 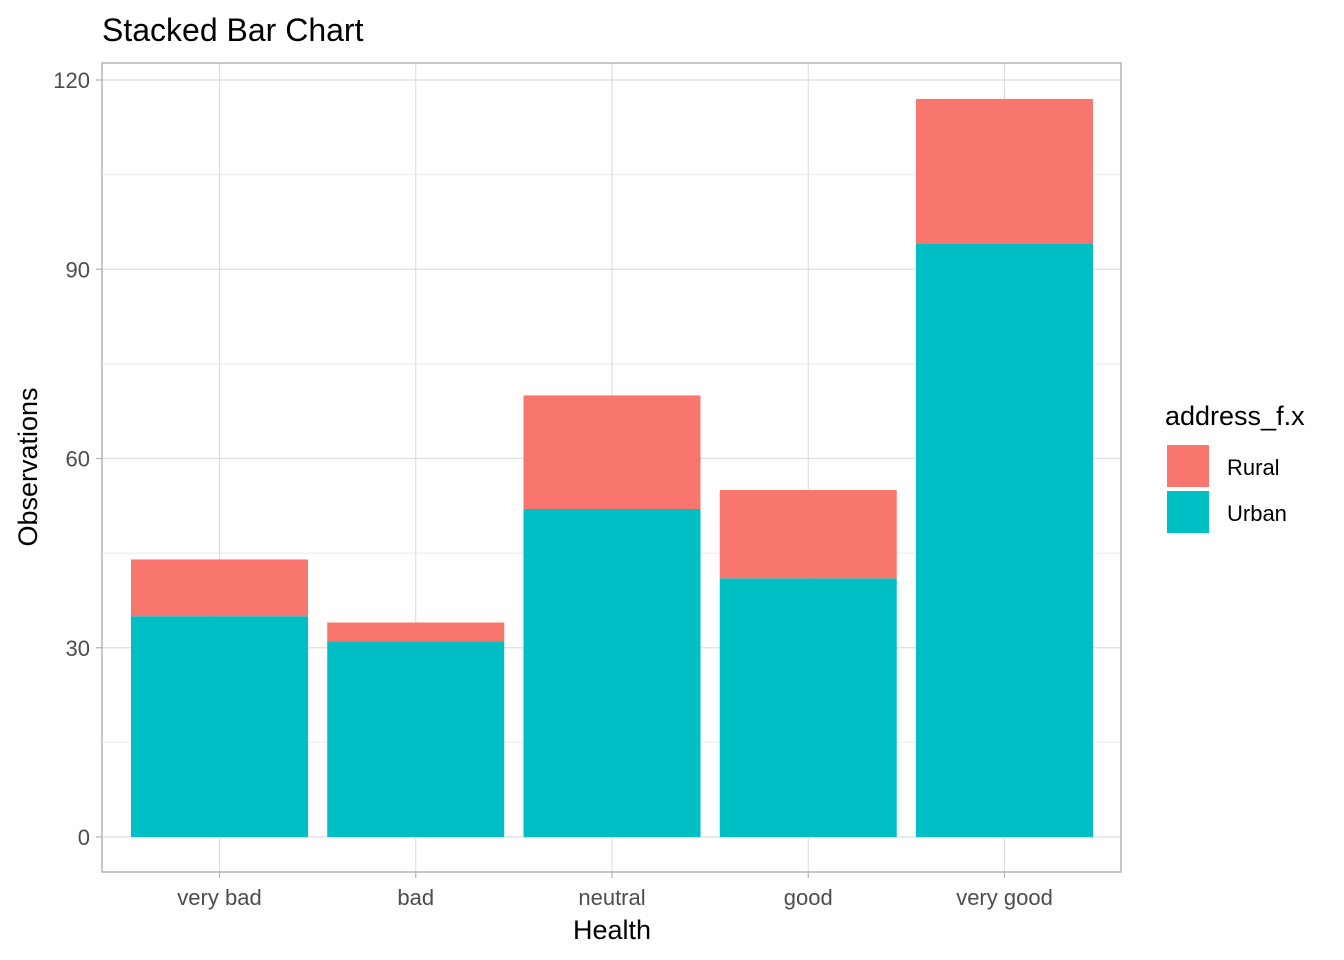 What do you see at coordinates (808, 534) in the screenshot?
I see `bar-rural-good` at bounding box center [808, 534].